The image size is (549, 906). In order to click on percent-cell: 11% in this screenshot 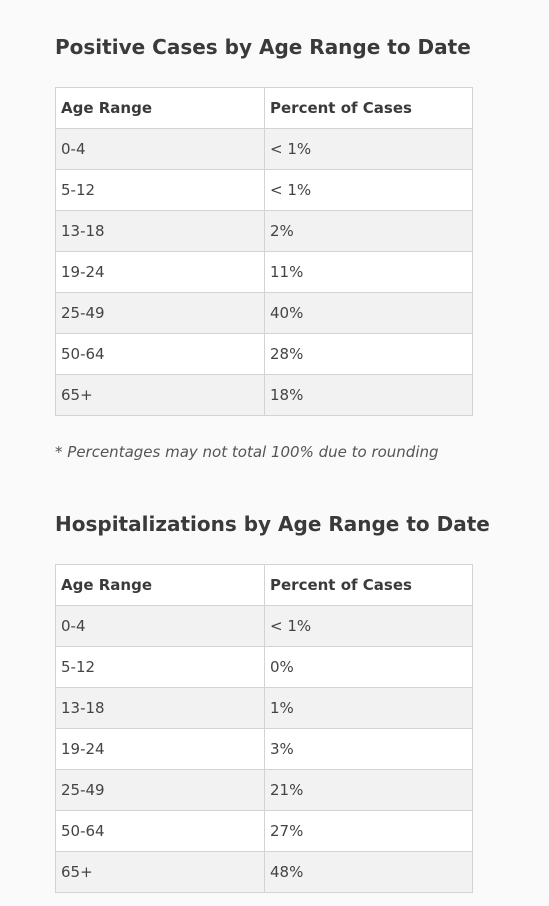, I will do `click(368, 272)`.